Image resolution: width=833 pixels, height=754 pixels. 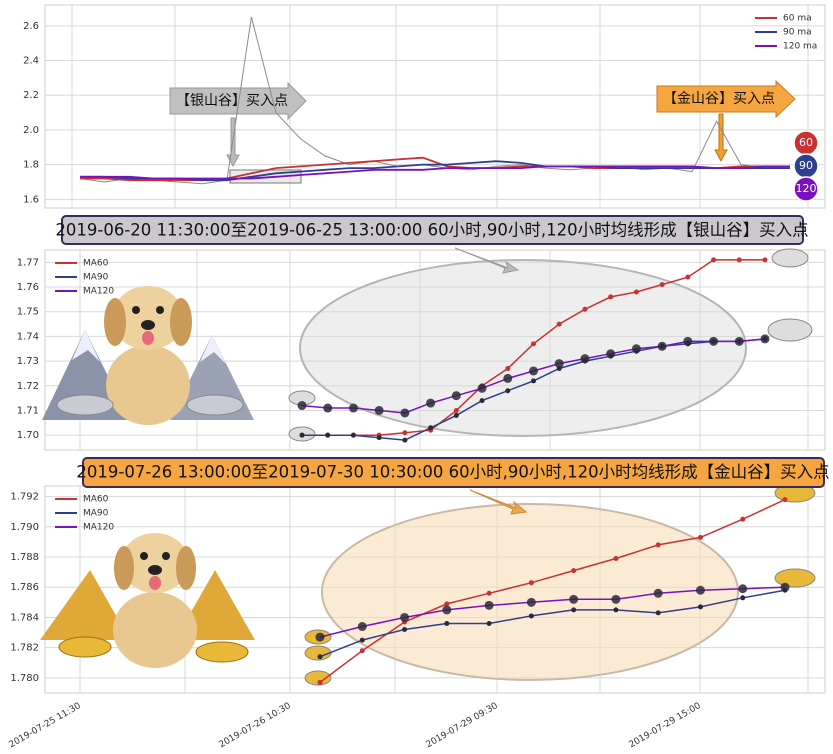 I want to click on y-tick-label: 1.71, so click(x=28, y=410).